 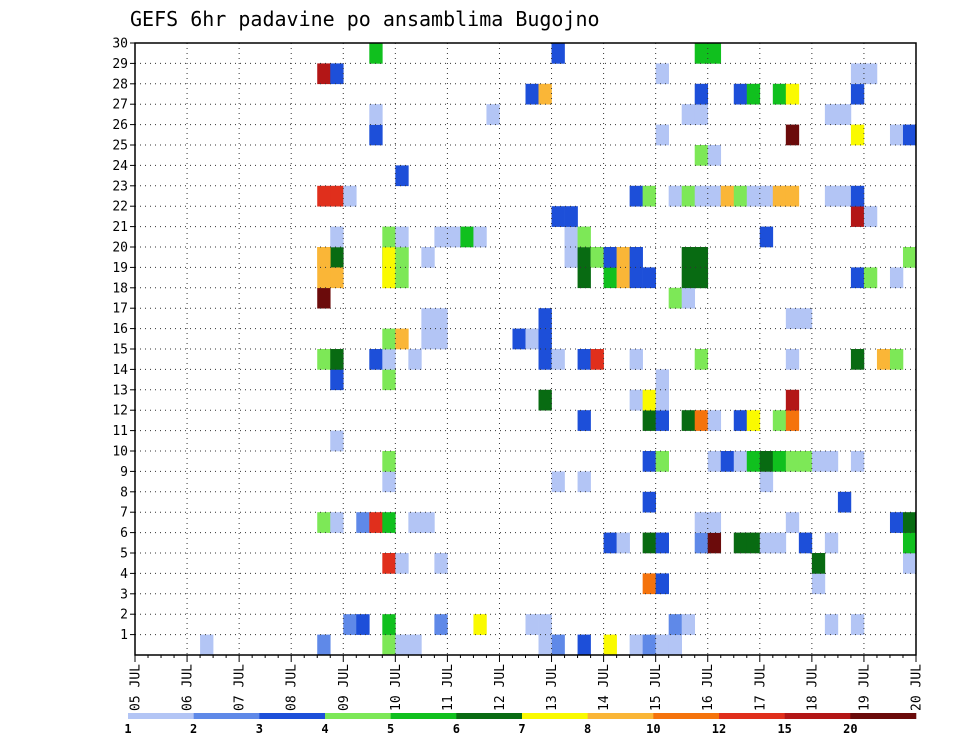 I want to click on y-tick-label: 19, so click(x=120, y=268).